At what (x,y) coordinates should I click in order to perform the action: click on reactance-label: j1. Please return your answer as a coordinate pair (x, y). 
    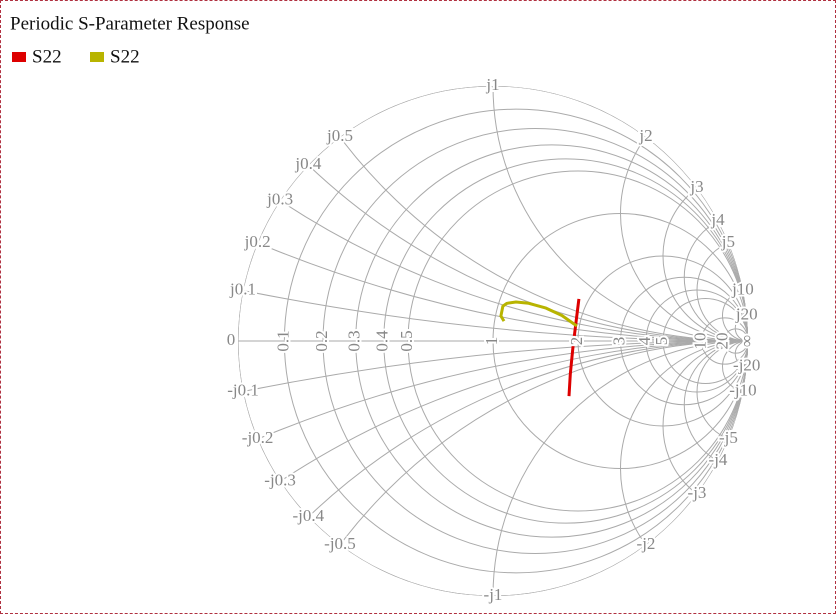
    Looking at the image, I should click on (492, 84).